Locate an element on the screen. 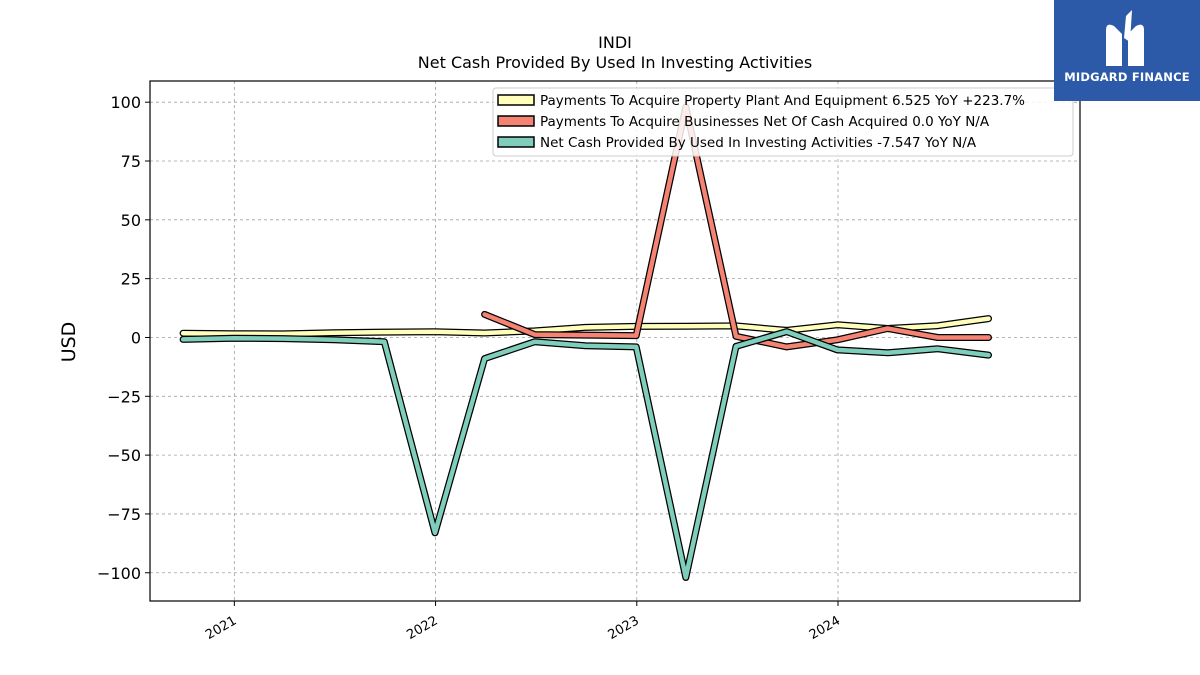 Image resolution: width=1200 pixels, height=675 pixels. y-axis: 100 75 50 25 0 −25 −50 −75 −100 is located at coordinates (123, 338).